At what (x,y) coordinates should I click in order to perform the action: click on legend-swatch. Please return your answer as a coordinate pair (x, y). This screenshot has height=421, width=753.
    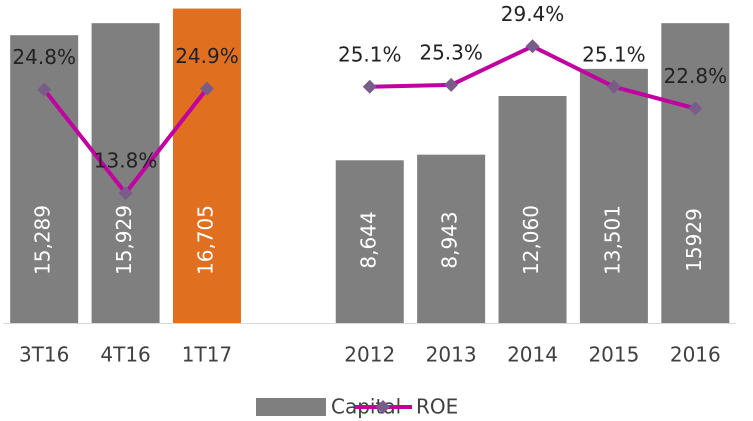
    Looking at the image, I should click on (291, 407).